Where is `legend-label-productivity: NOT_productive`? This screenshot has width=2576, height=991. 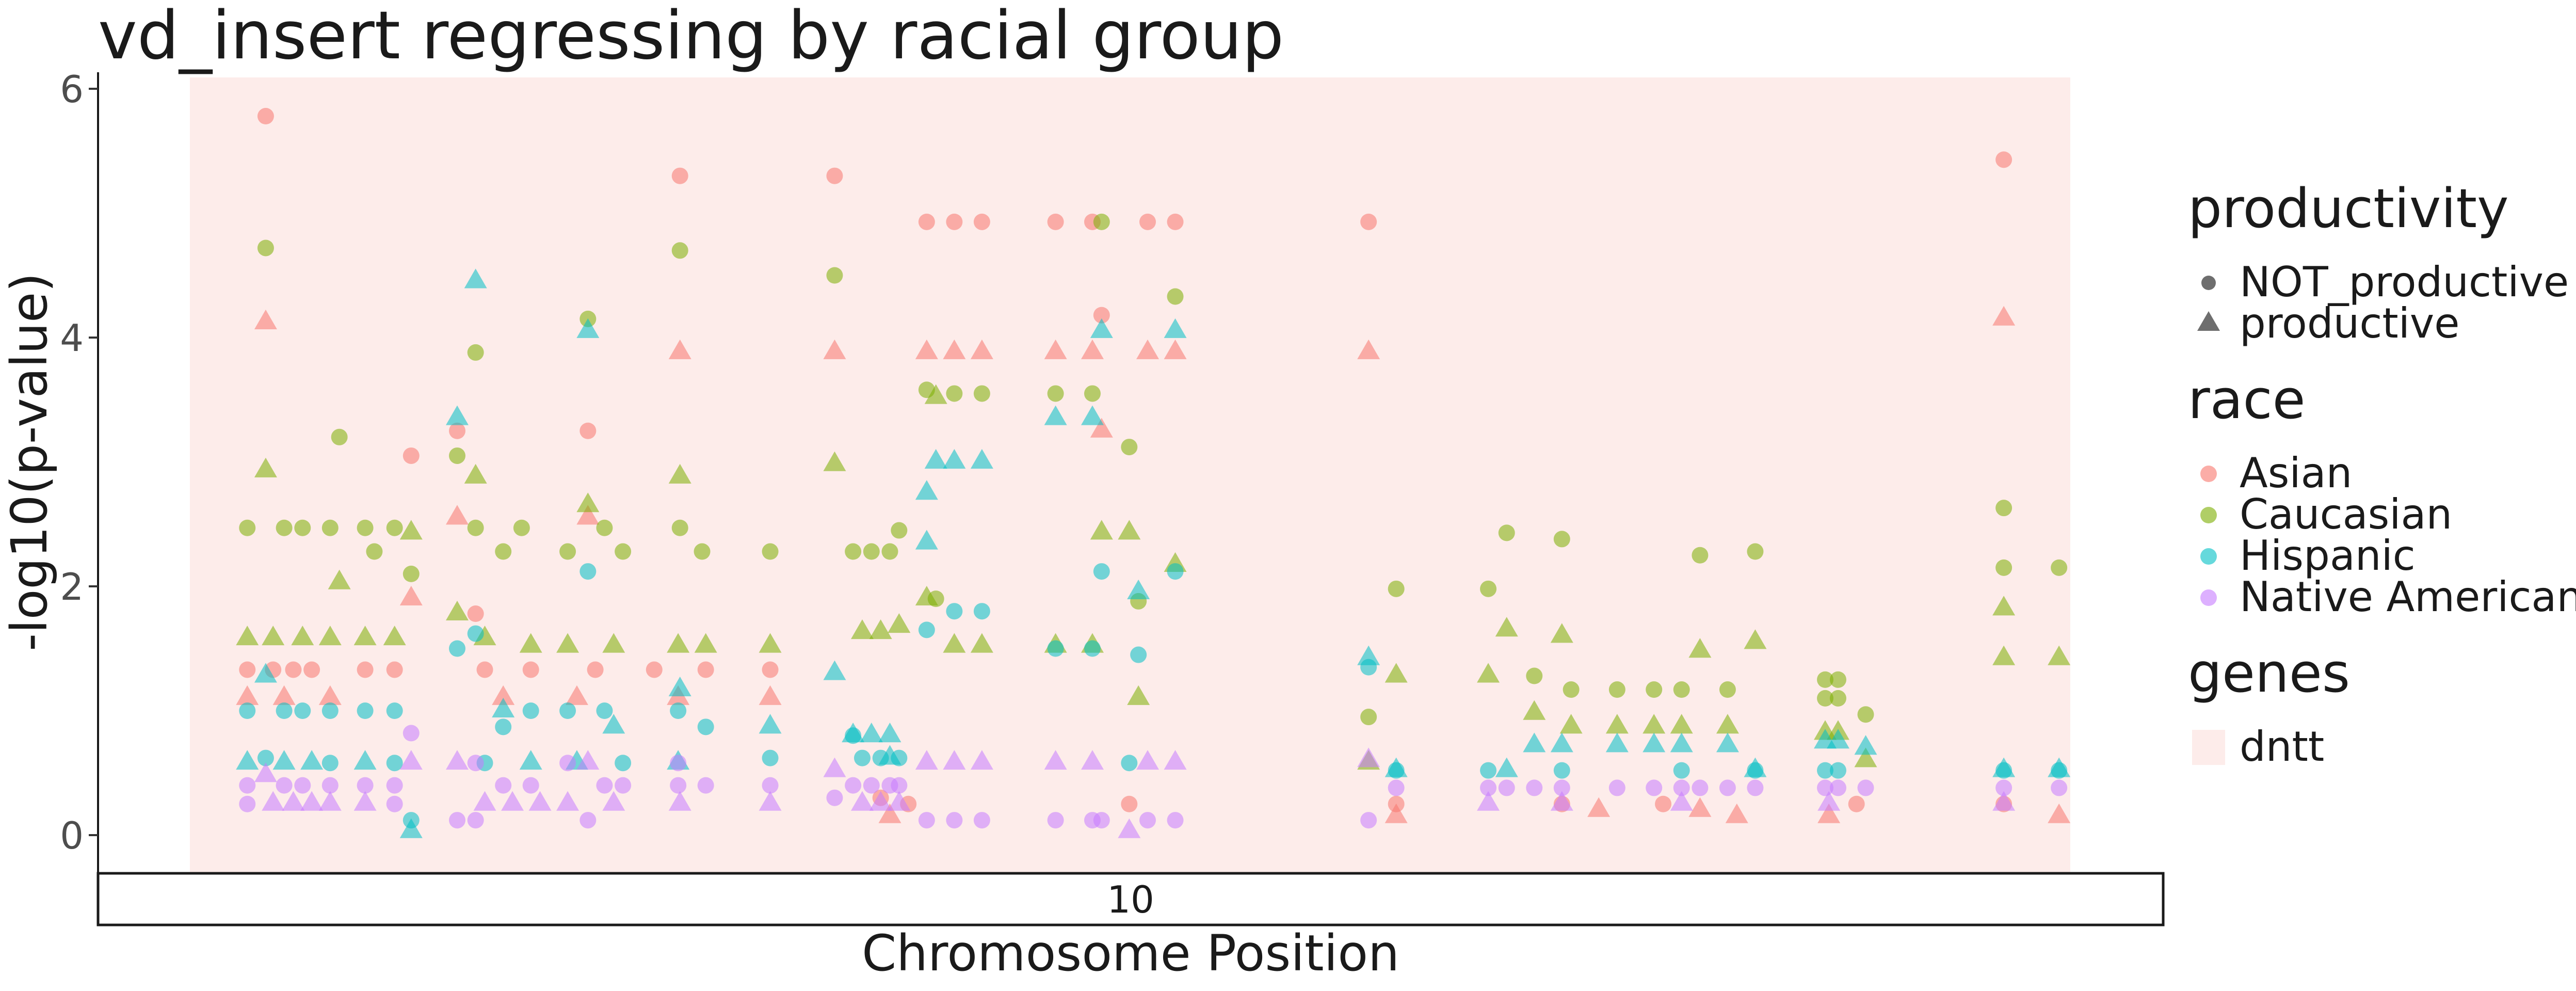 legend-label-productivity: NOT_productive is located at coordinates (2405, 282).